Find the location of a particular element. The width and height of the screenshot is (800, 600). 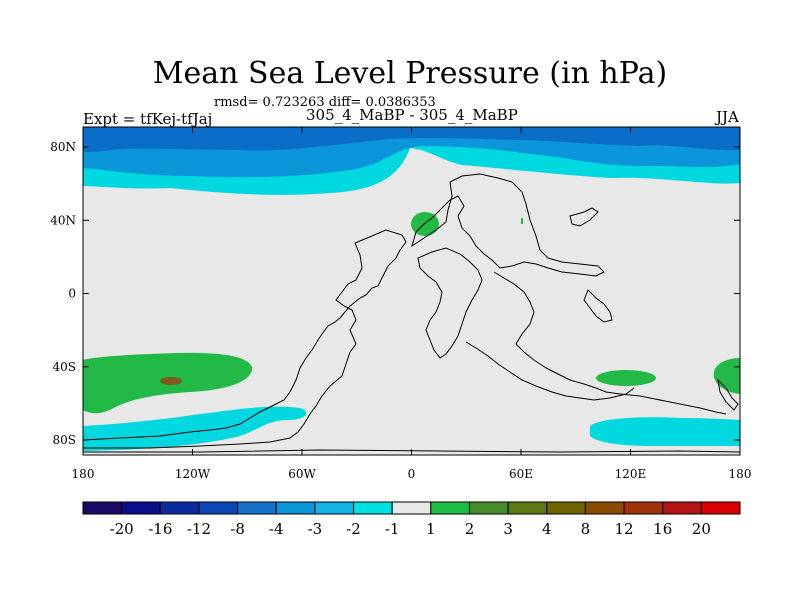

colorbar-label: -16 is located at coordinates (160, 529).